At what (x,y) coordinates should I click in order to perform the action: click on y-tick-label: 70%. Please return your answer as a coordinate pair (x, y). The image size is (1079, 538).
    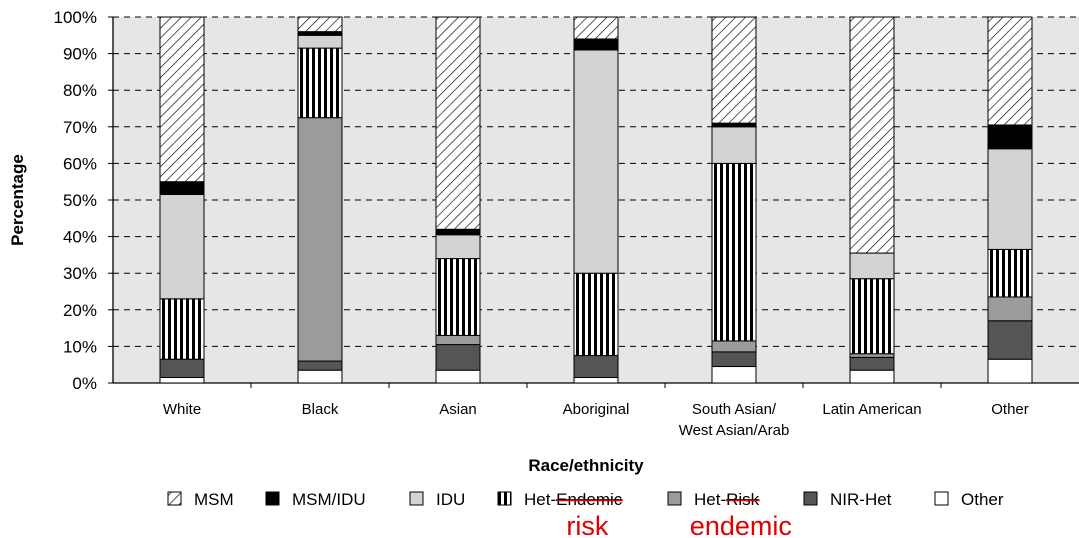
    Looking at the image, I should click on (80, 127).